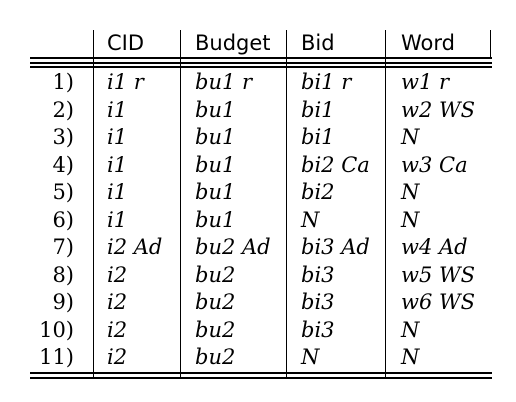 This screenshot has width=516, height=402. What do you see at coordinates (63, 164) in the screenshot?
I see `row-number: 4)` at bounding box center [63, 164].